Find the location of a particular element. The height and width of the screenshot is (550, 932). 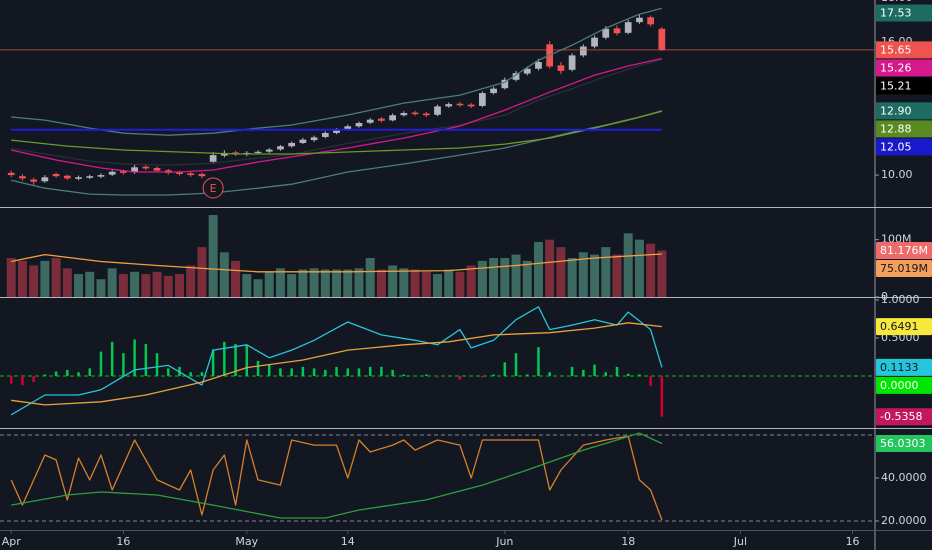

price-badge-label: 12.05 is located at coordinates (896, 146).